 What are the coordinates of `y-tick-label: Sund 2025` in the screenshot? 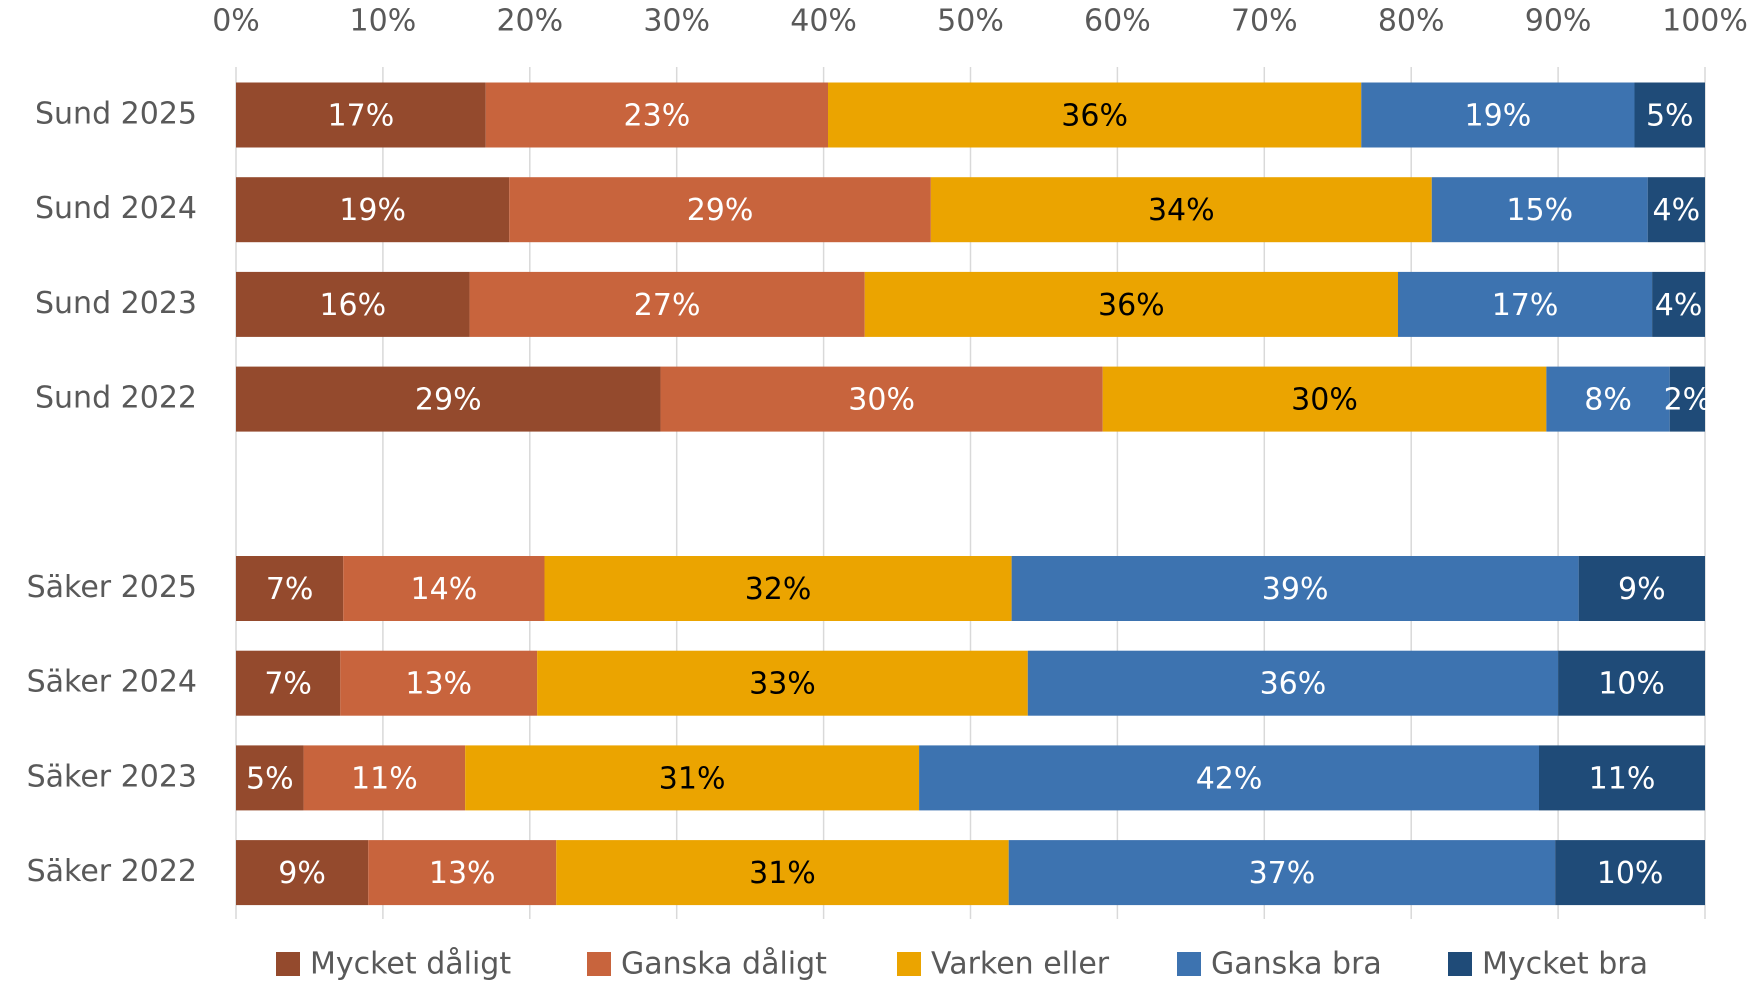 It's located at (116, 114).